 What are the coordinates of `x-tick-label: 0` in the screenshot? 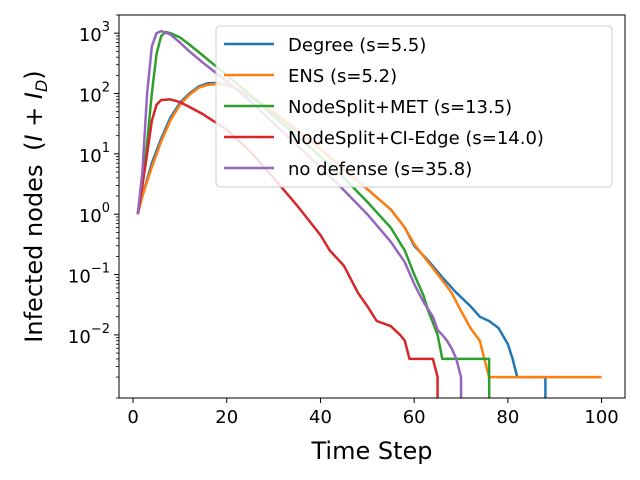 It's located at (132, 417).